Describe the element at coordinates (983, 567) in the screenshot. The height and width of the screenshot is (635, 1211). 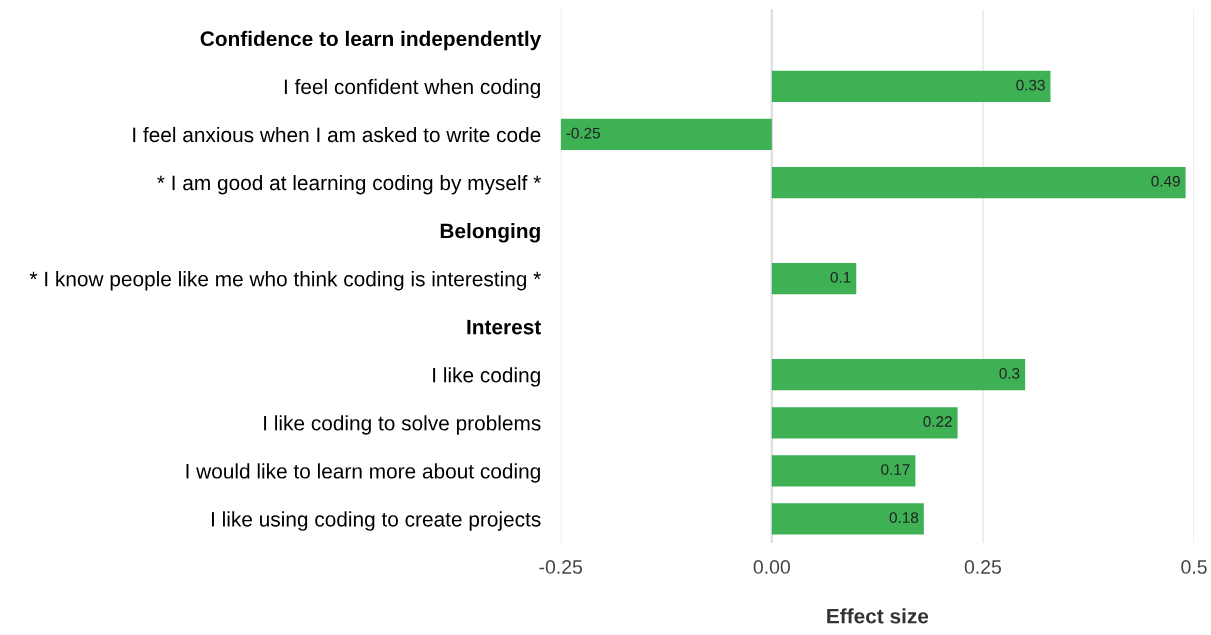
I see `x-tick-label: 0.25` at that location.